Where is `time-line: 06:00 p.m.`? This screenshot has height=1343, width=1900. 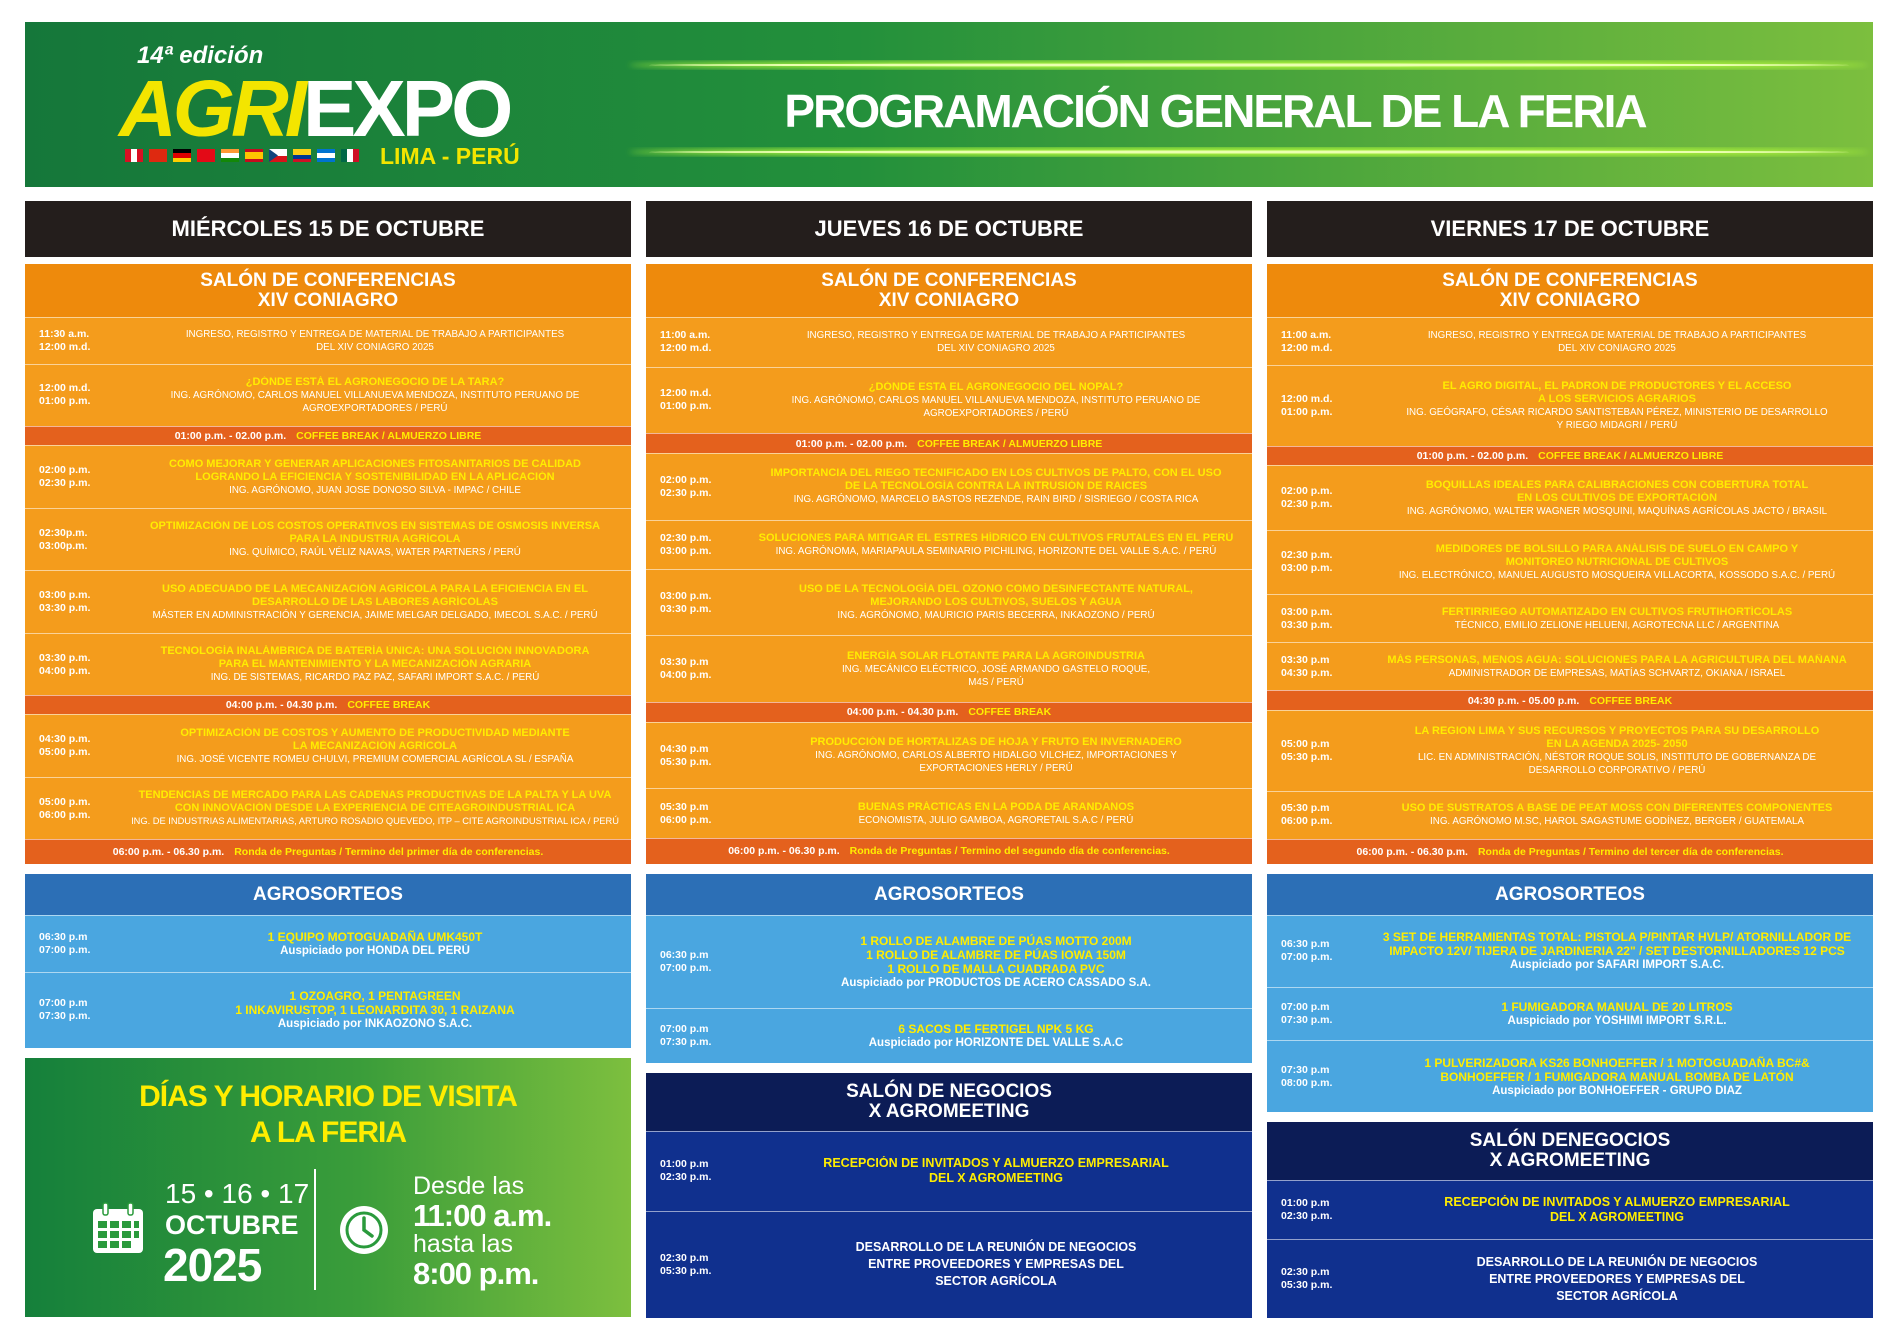
time-line: 06:00 p.m. is located at coordinates (1307, 821).